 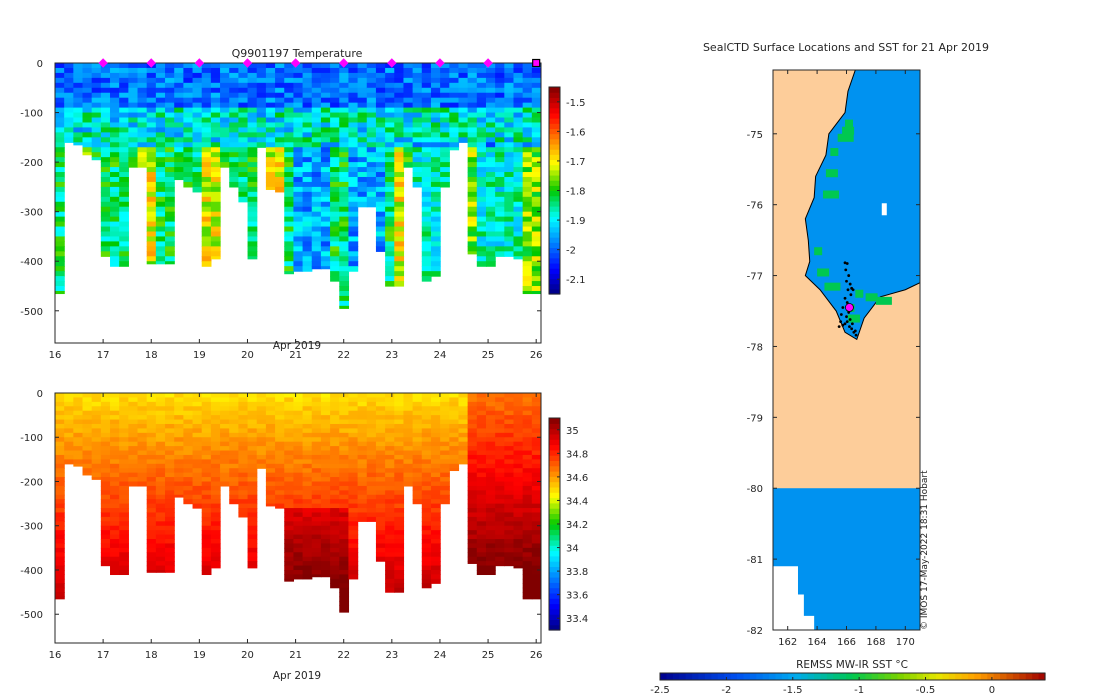 I want to click on sal-y-tick-label: -500, so click(x=31, y=615).